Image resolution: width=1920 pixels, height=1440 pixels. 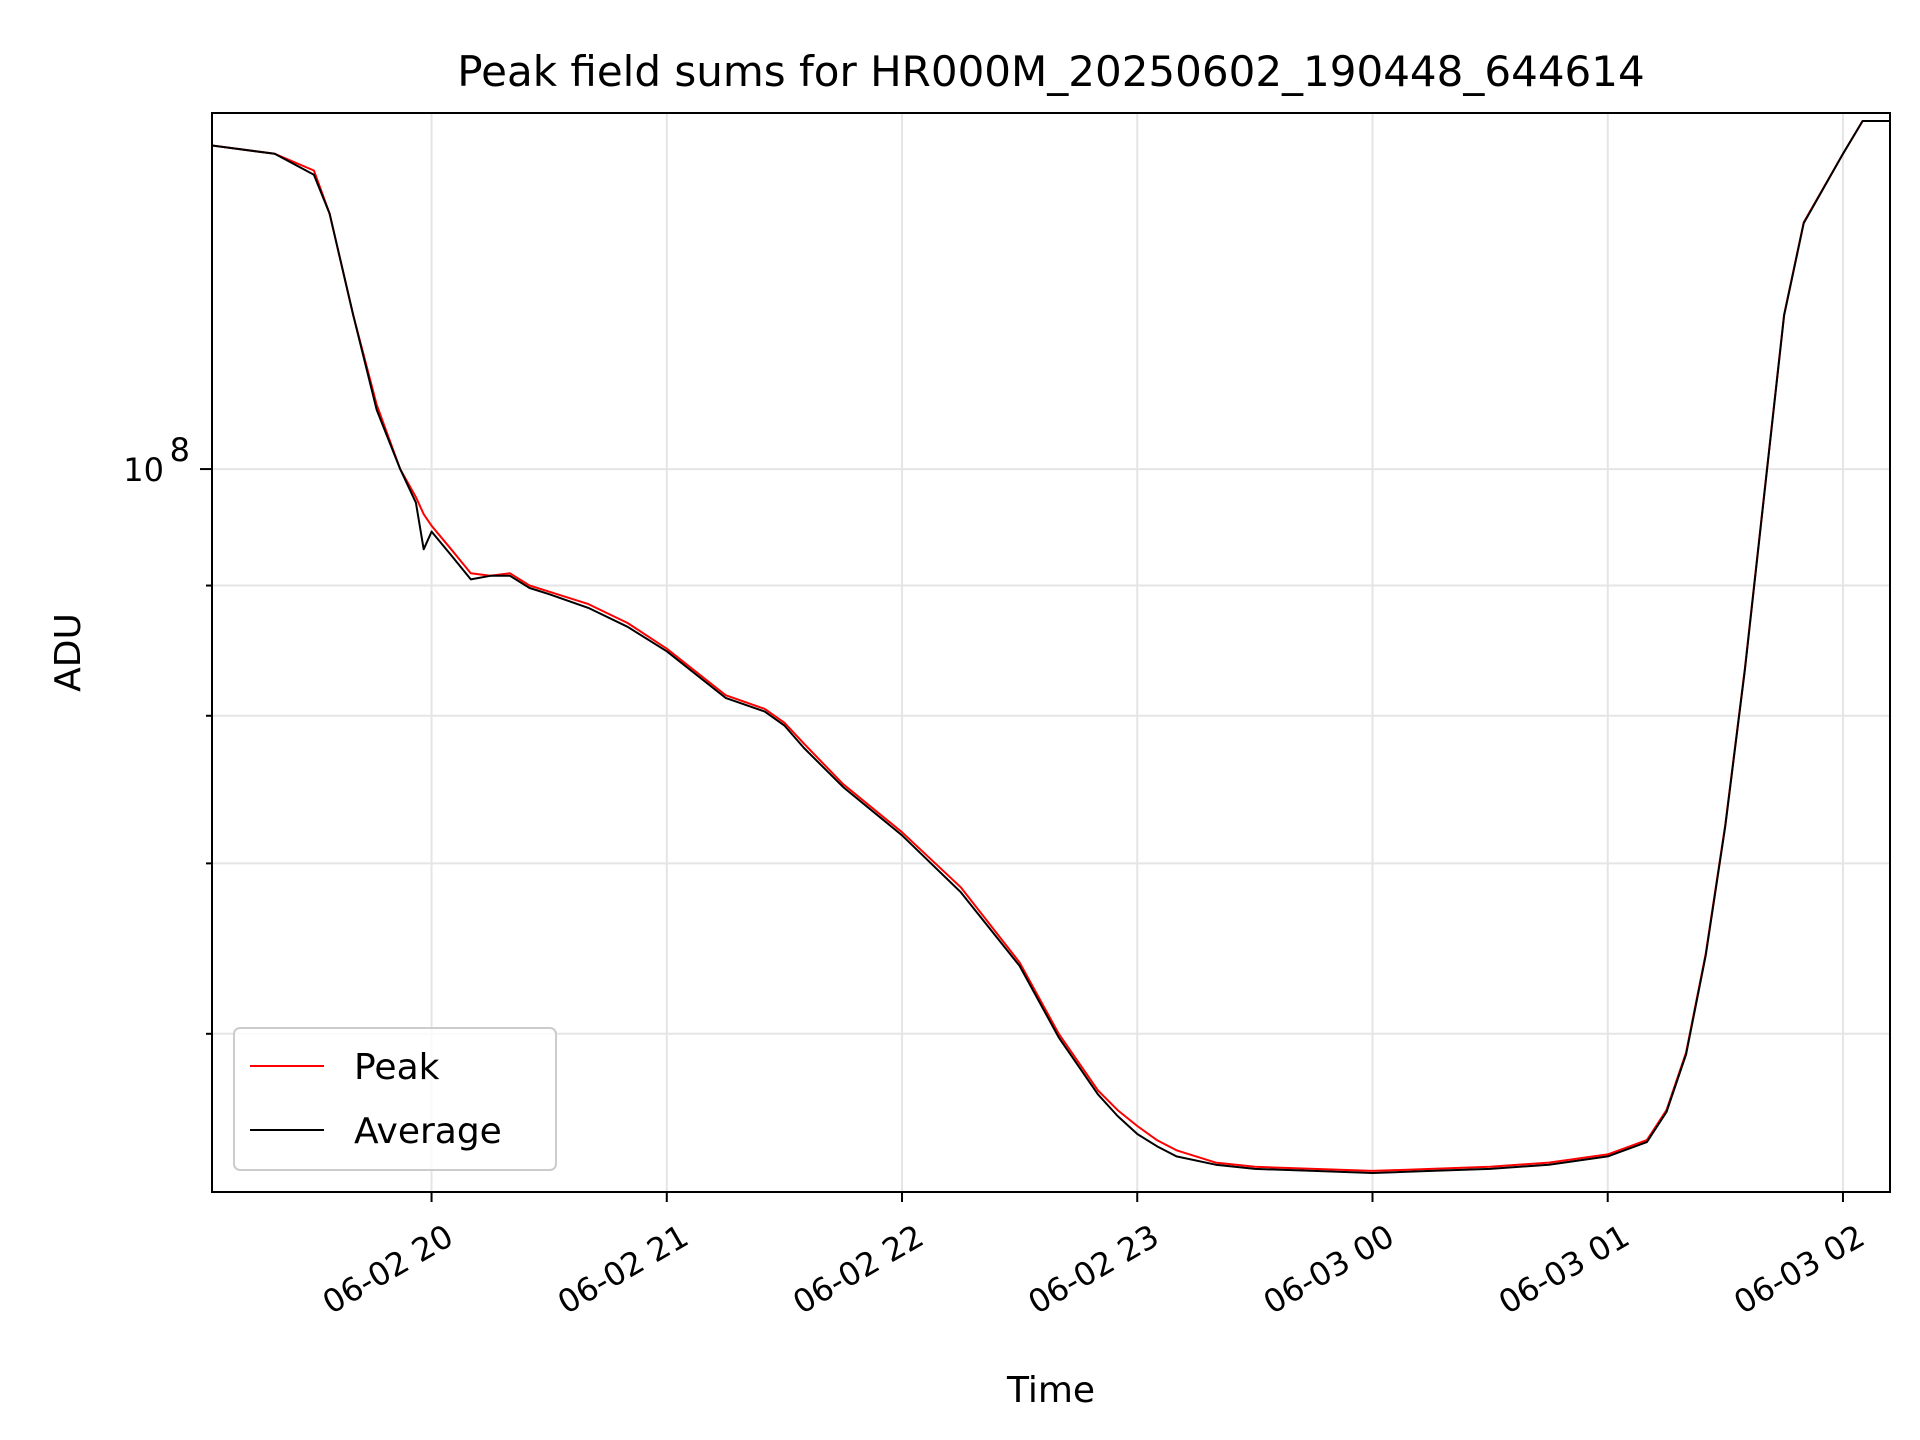 I want to click on y-tick-label: 10, so click(x=143, y=470).